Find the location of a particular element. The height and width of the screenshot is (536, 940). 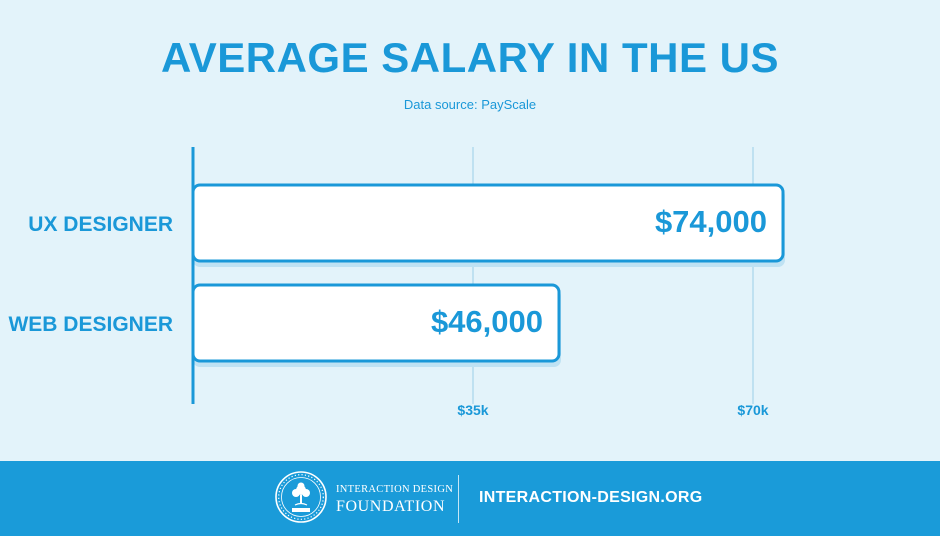

x-tick-label: $70k is located at coordinates (752, 410).